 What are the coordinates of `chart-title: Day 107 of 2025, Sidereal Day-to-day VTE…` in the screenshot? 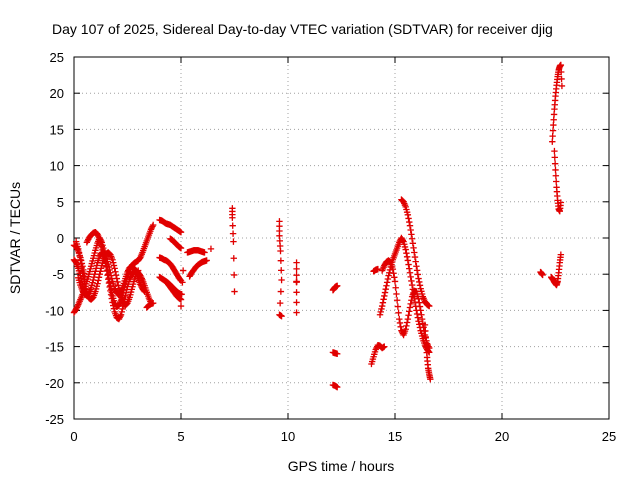 It's located at (302, 29).